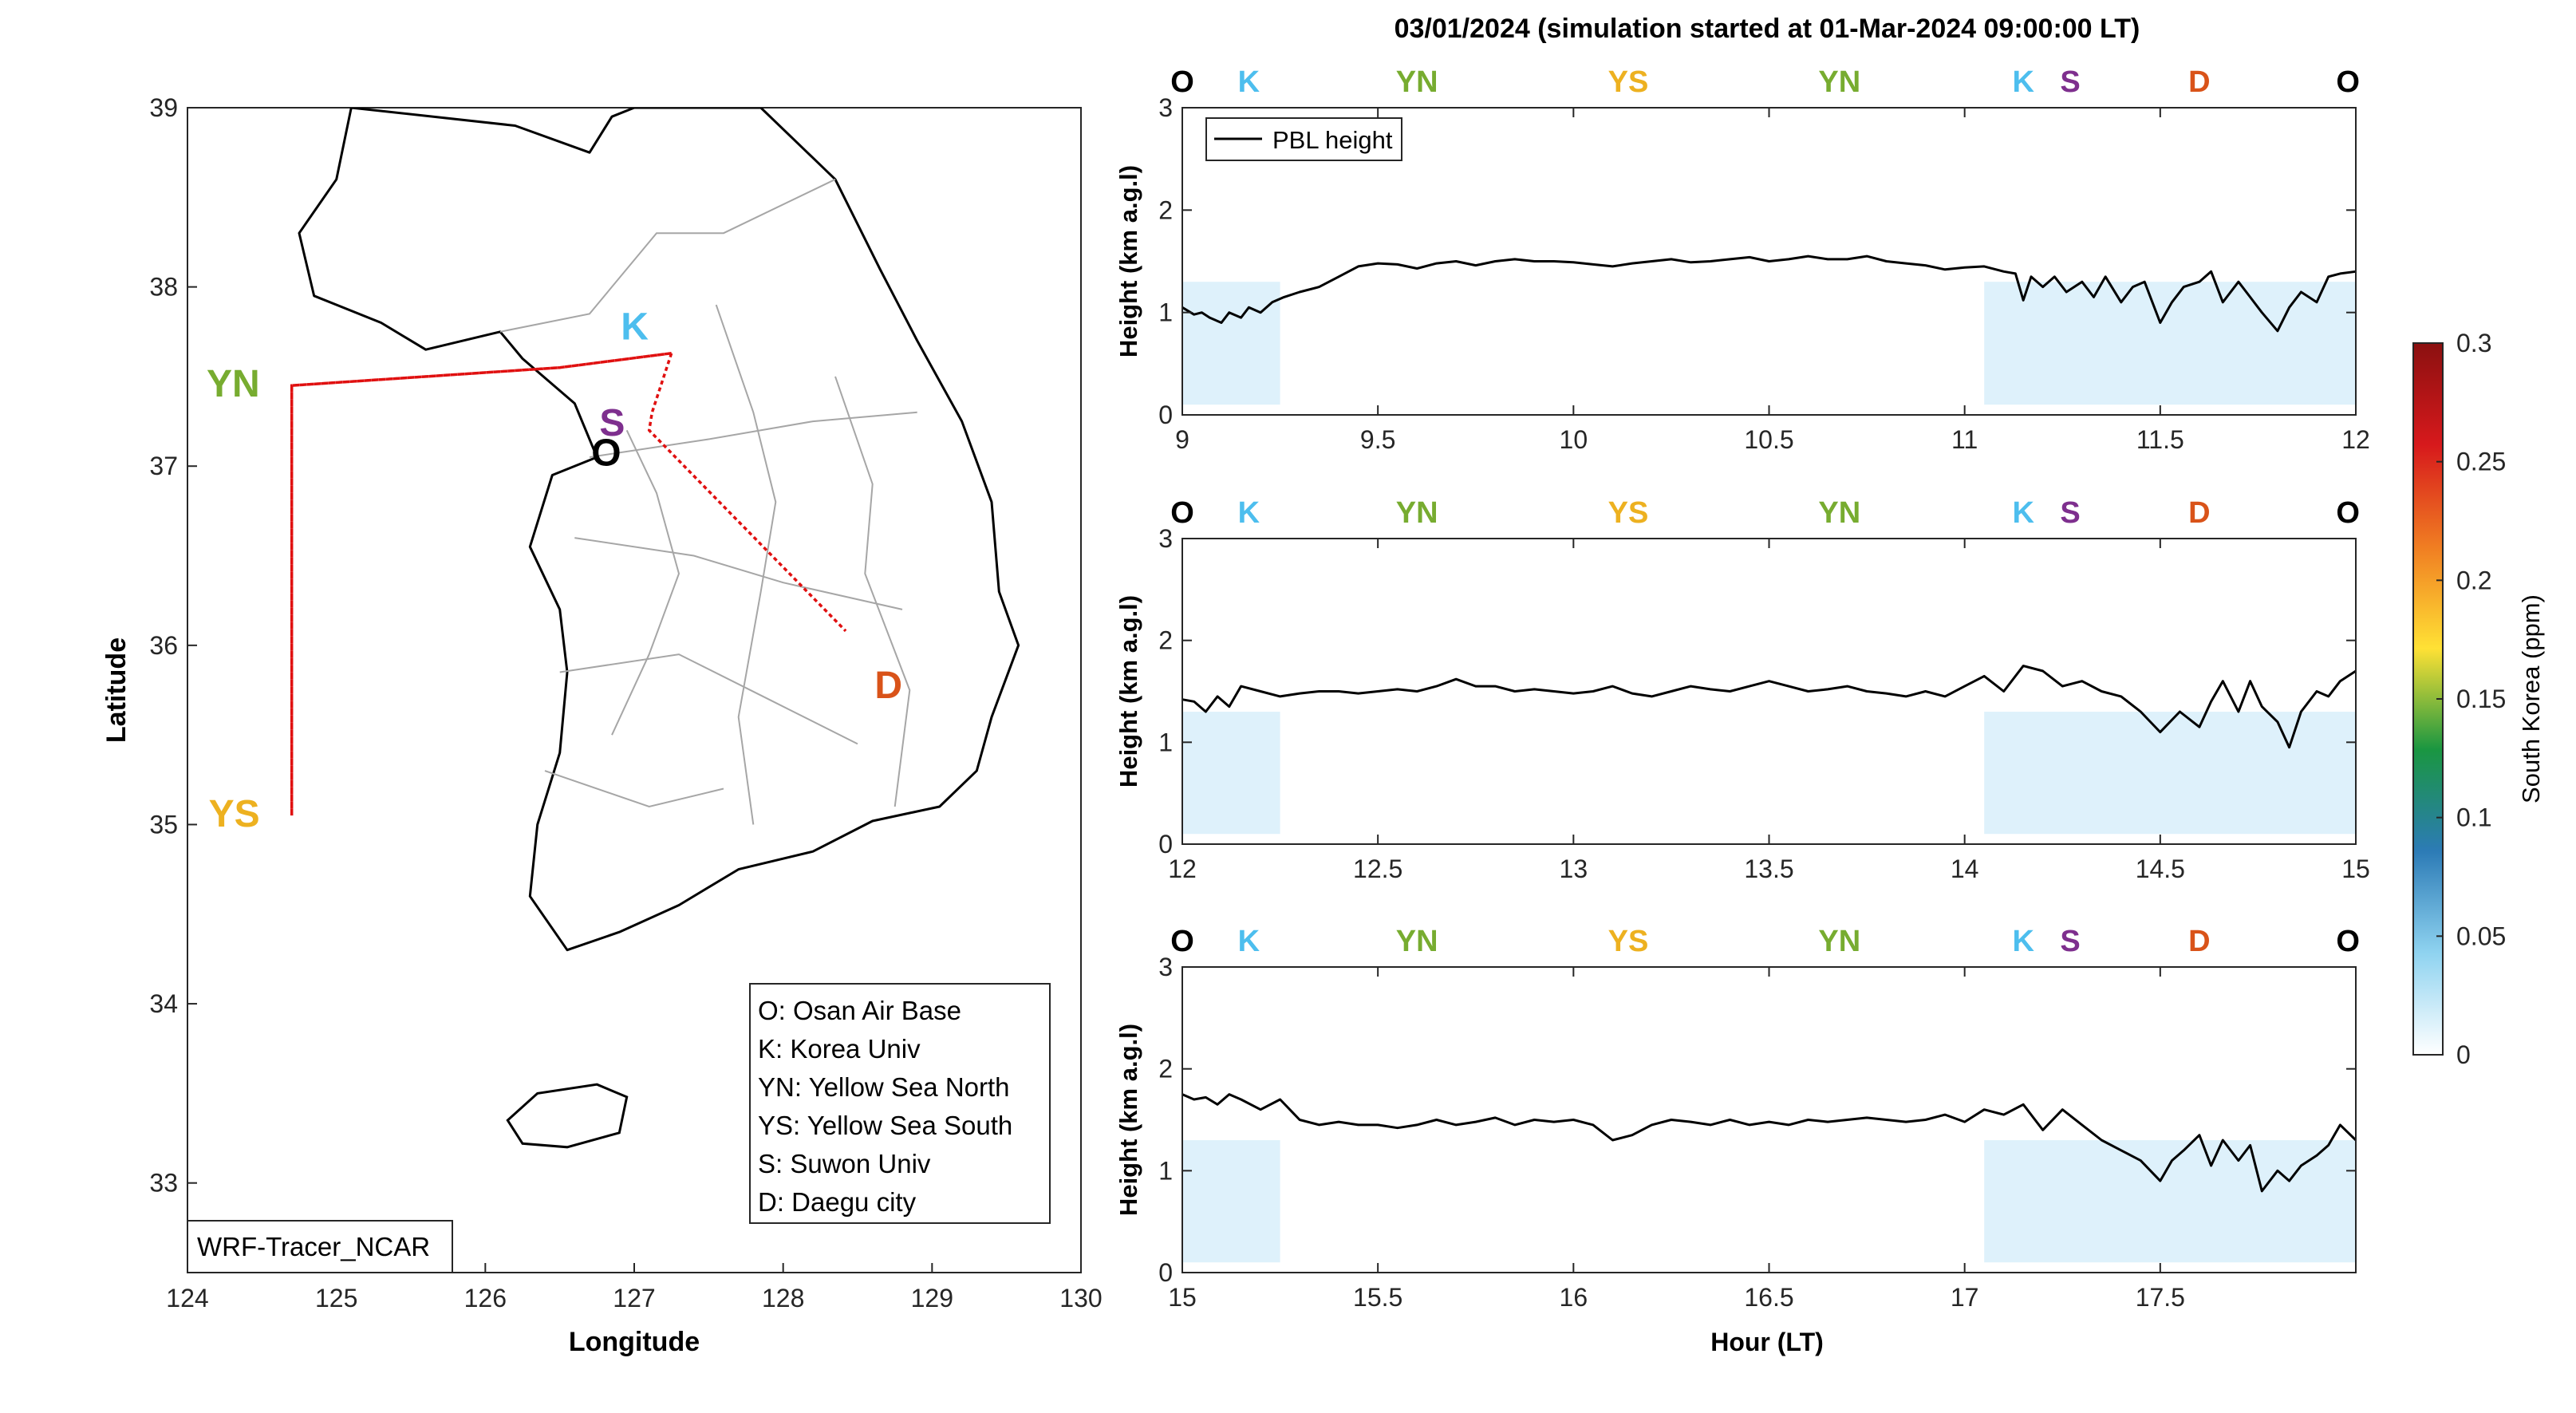 This screenshot has width=2576, height=1413. I want to click on x-tick-label: 9, so click(1182, 439).